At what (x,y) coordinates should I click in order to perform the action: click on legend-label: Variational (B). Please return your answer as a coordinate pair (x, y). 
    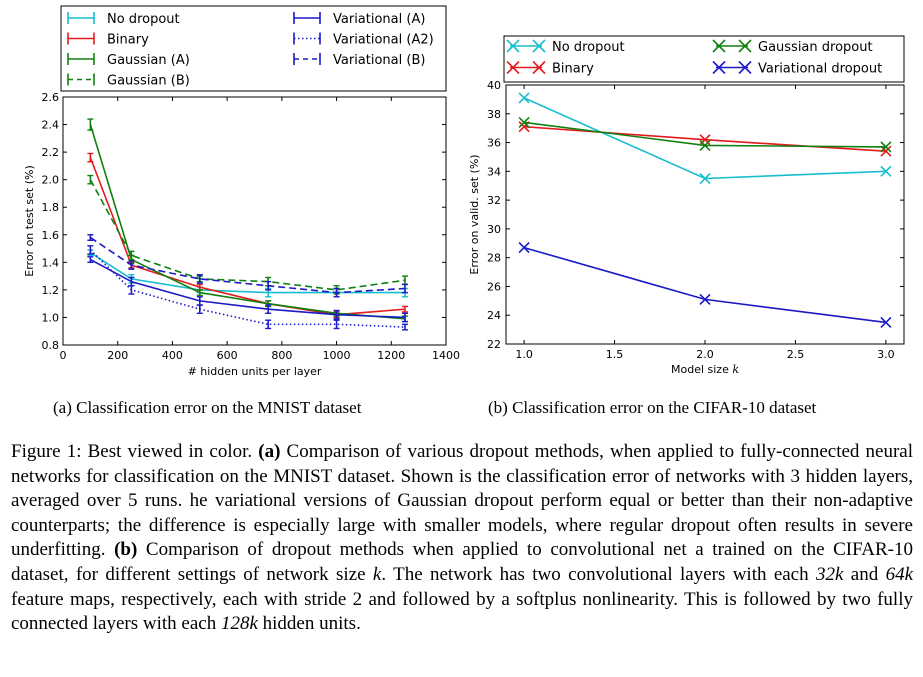
    Looking at the image, I should click on (379, 60).